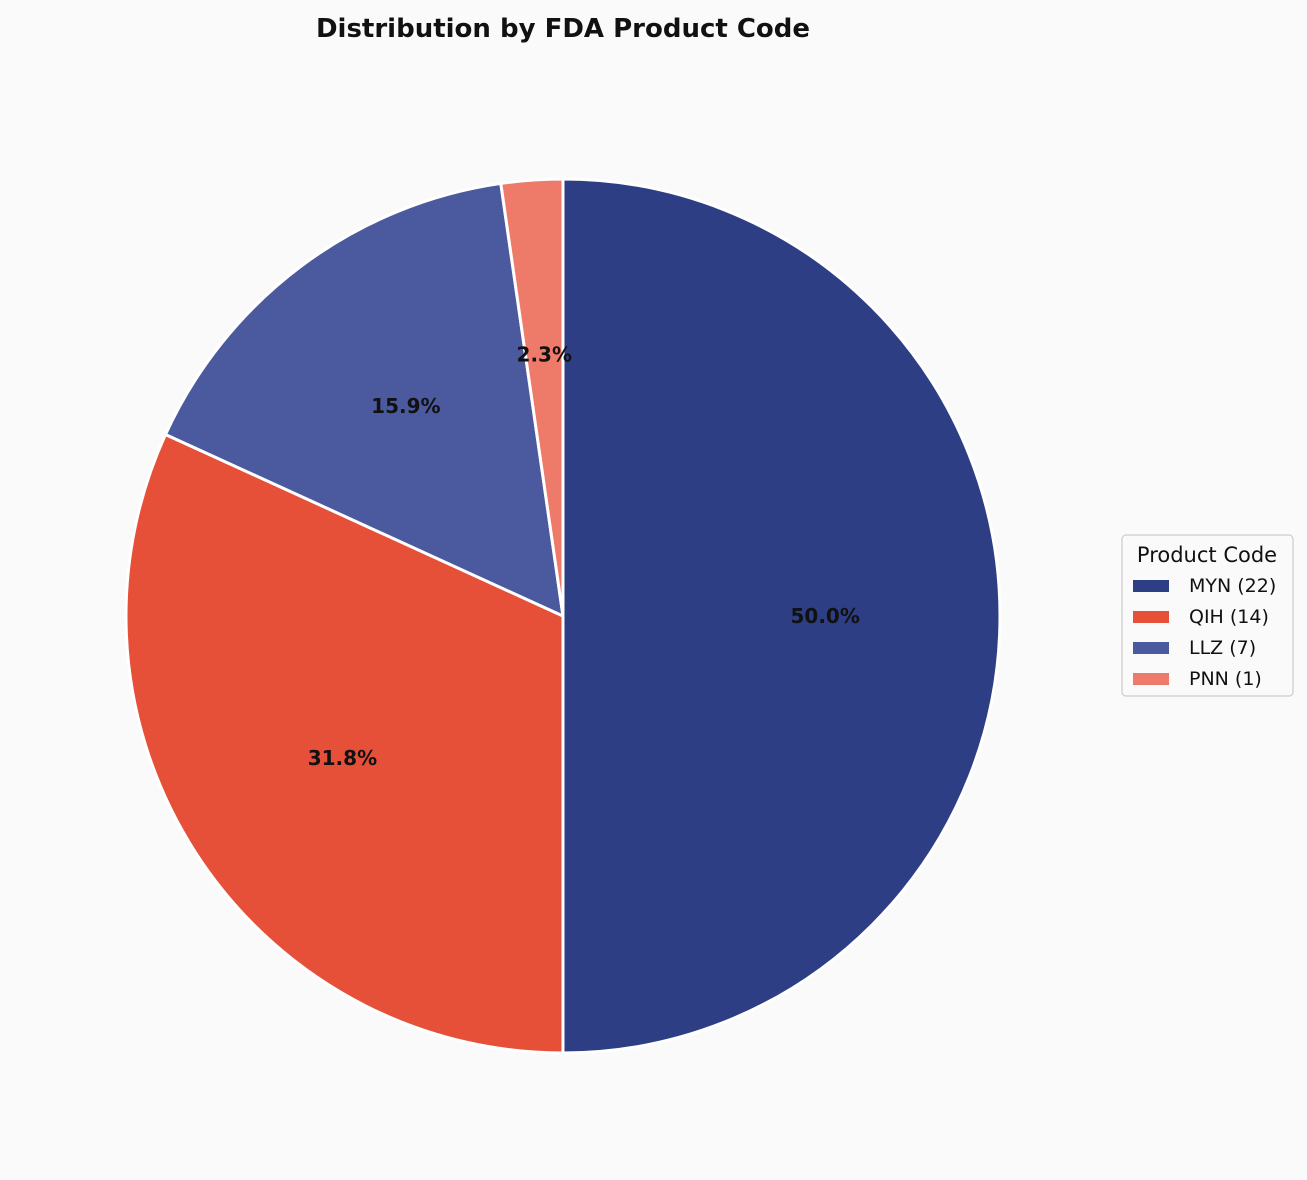  I want to click on legend-swatch-myn, so click(1151, 586).